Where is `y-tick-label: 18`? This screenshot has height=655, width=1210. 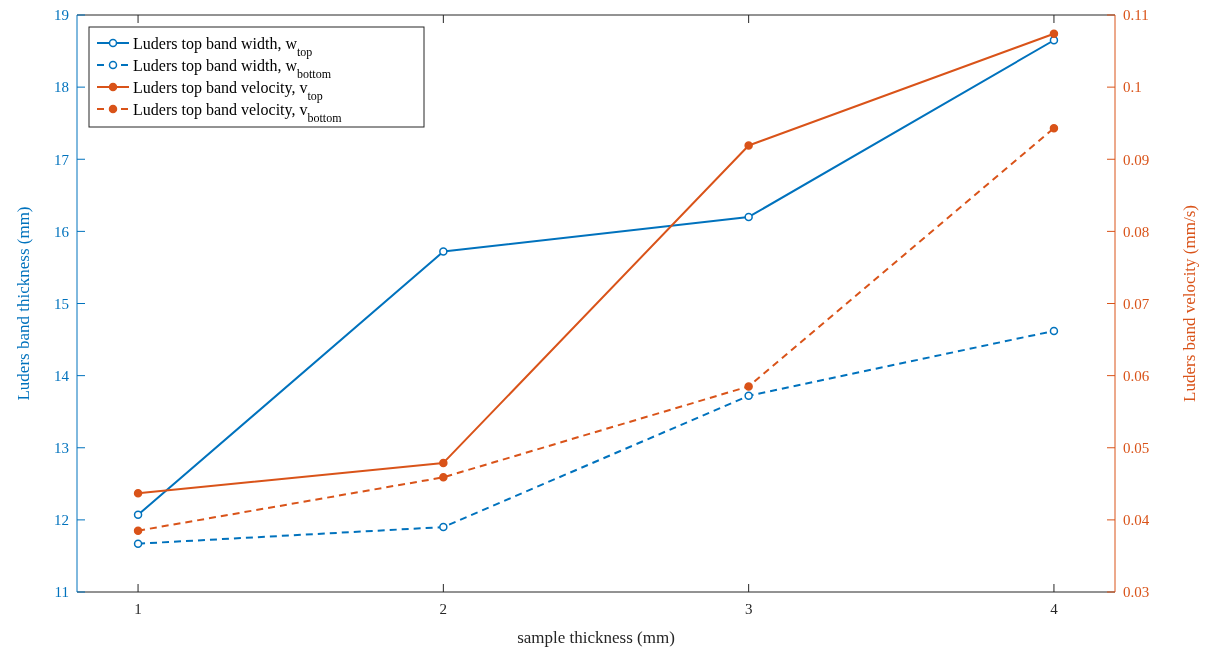 y-tick-label: 18 is located at coordinates (61, 87).